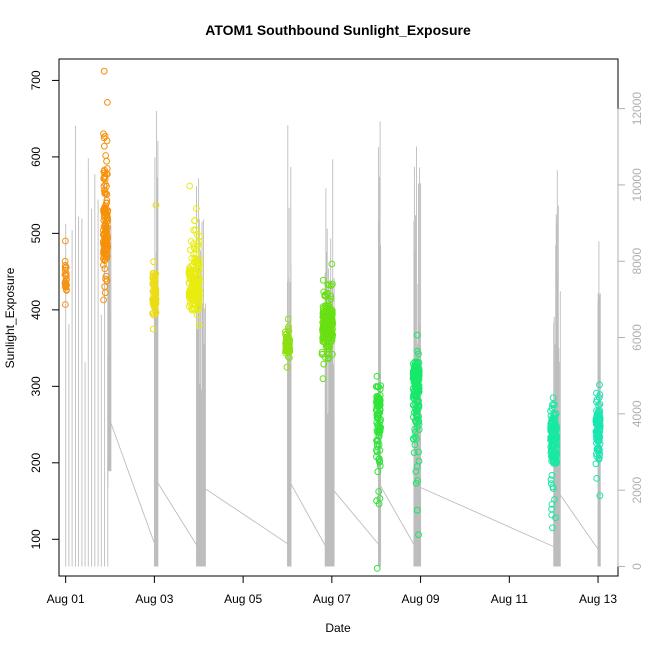 This screenshot has height=650, width=650. Describe the element at coordinates (637, 337) in the screenshot. I see `y2-tick-label: 6000` at that location.